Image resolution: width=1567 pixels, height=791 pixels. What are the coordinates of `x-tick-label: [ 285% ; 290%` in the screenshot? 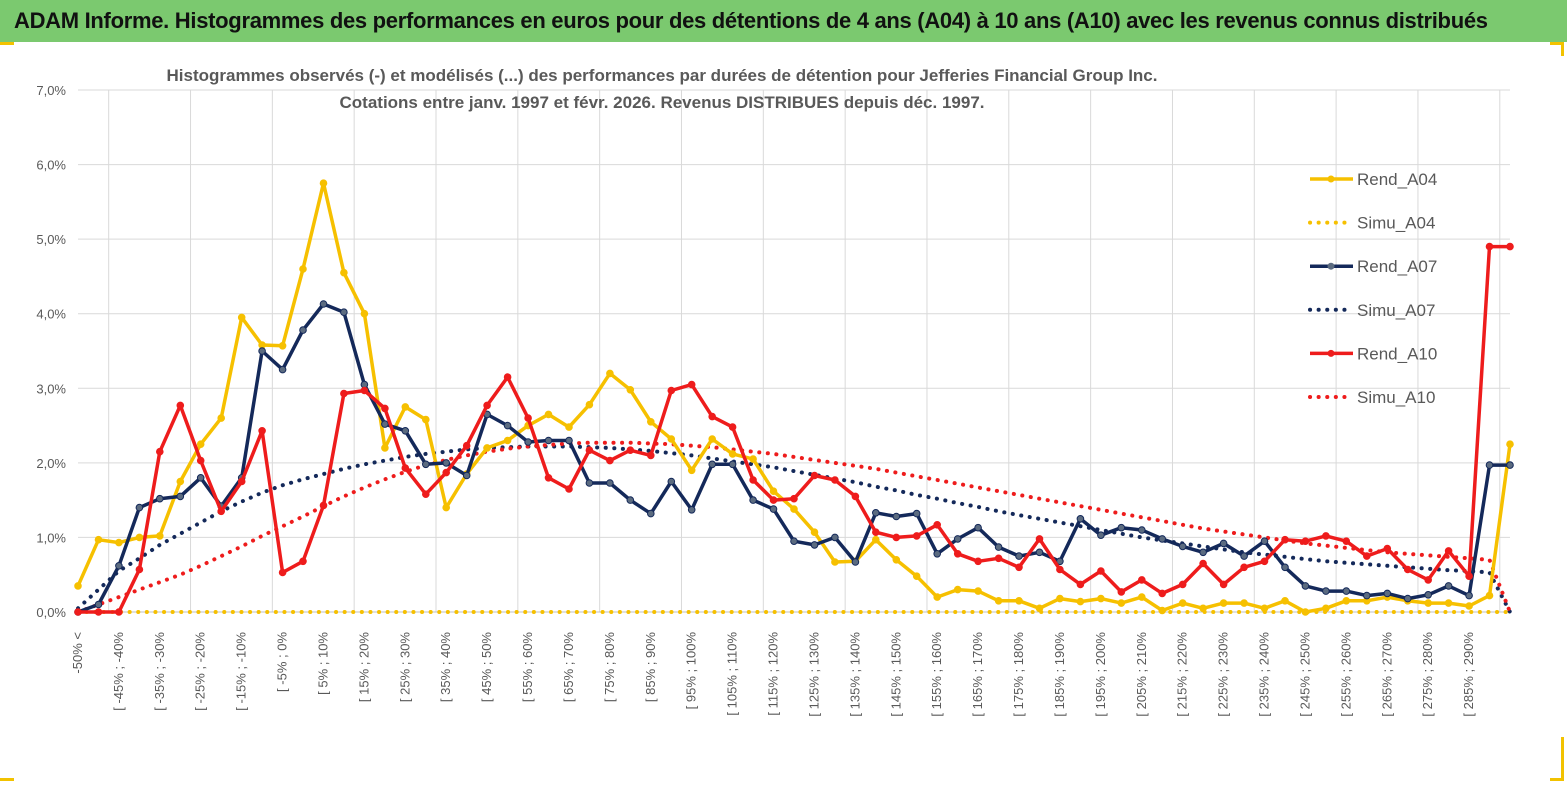 It's located at (1468, 674).